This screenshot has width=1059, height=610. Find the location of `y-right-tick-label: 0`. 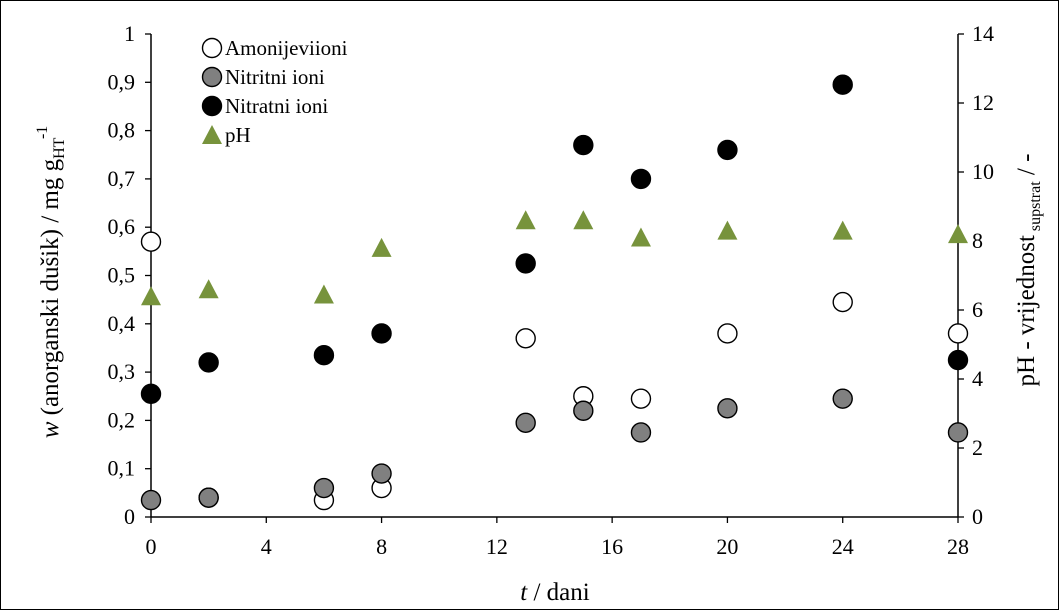

y-right-tick-label: 0 is located at coordinates (977, 516).